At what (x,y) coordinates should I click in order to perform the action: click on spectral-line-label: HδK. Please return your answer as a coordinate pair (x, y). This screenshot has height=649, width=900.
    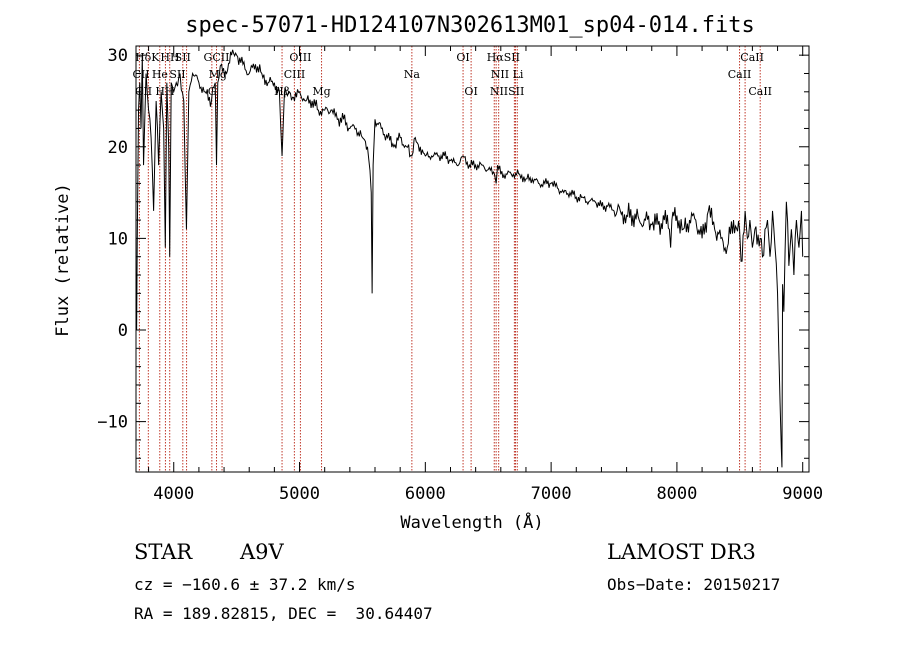
    Looking at the image, I should click on (147, 57).